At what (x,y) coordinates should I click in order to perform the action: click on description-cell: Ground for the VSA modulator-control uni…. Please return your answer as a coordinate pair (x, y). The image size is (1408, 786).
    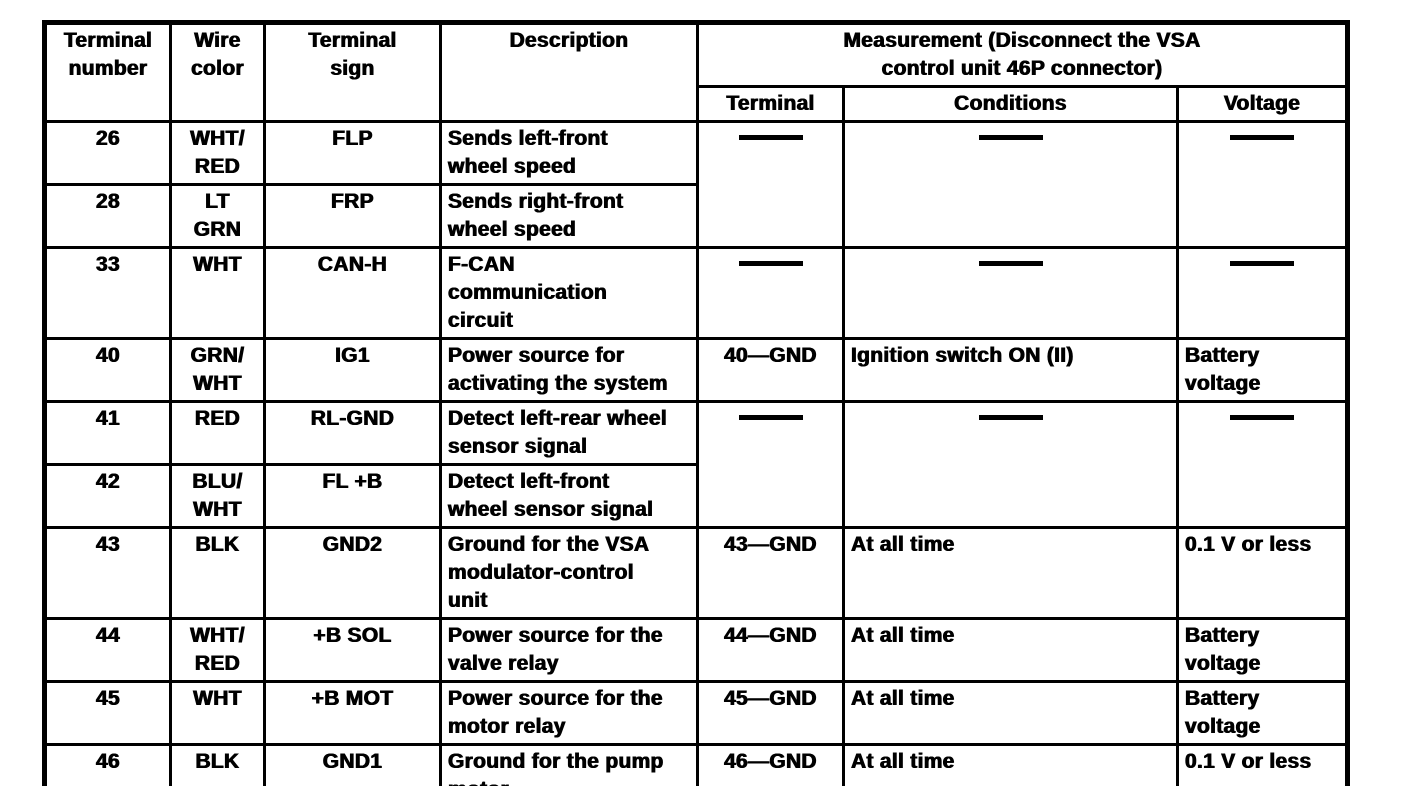
    Looking at the image, I should click on (569, 573).